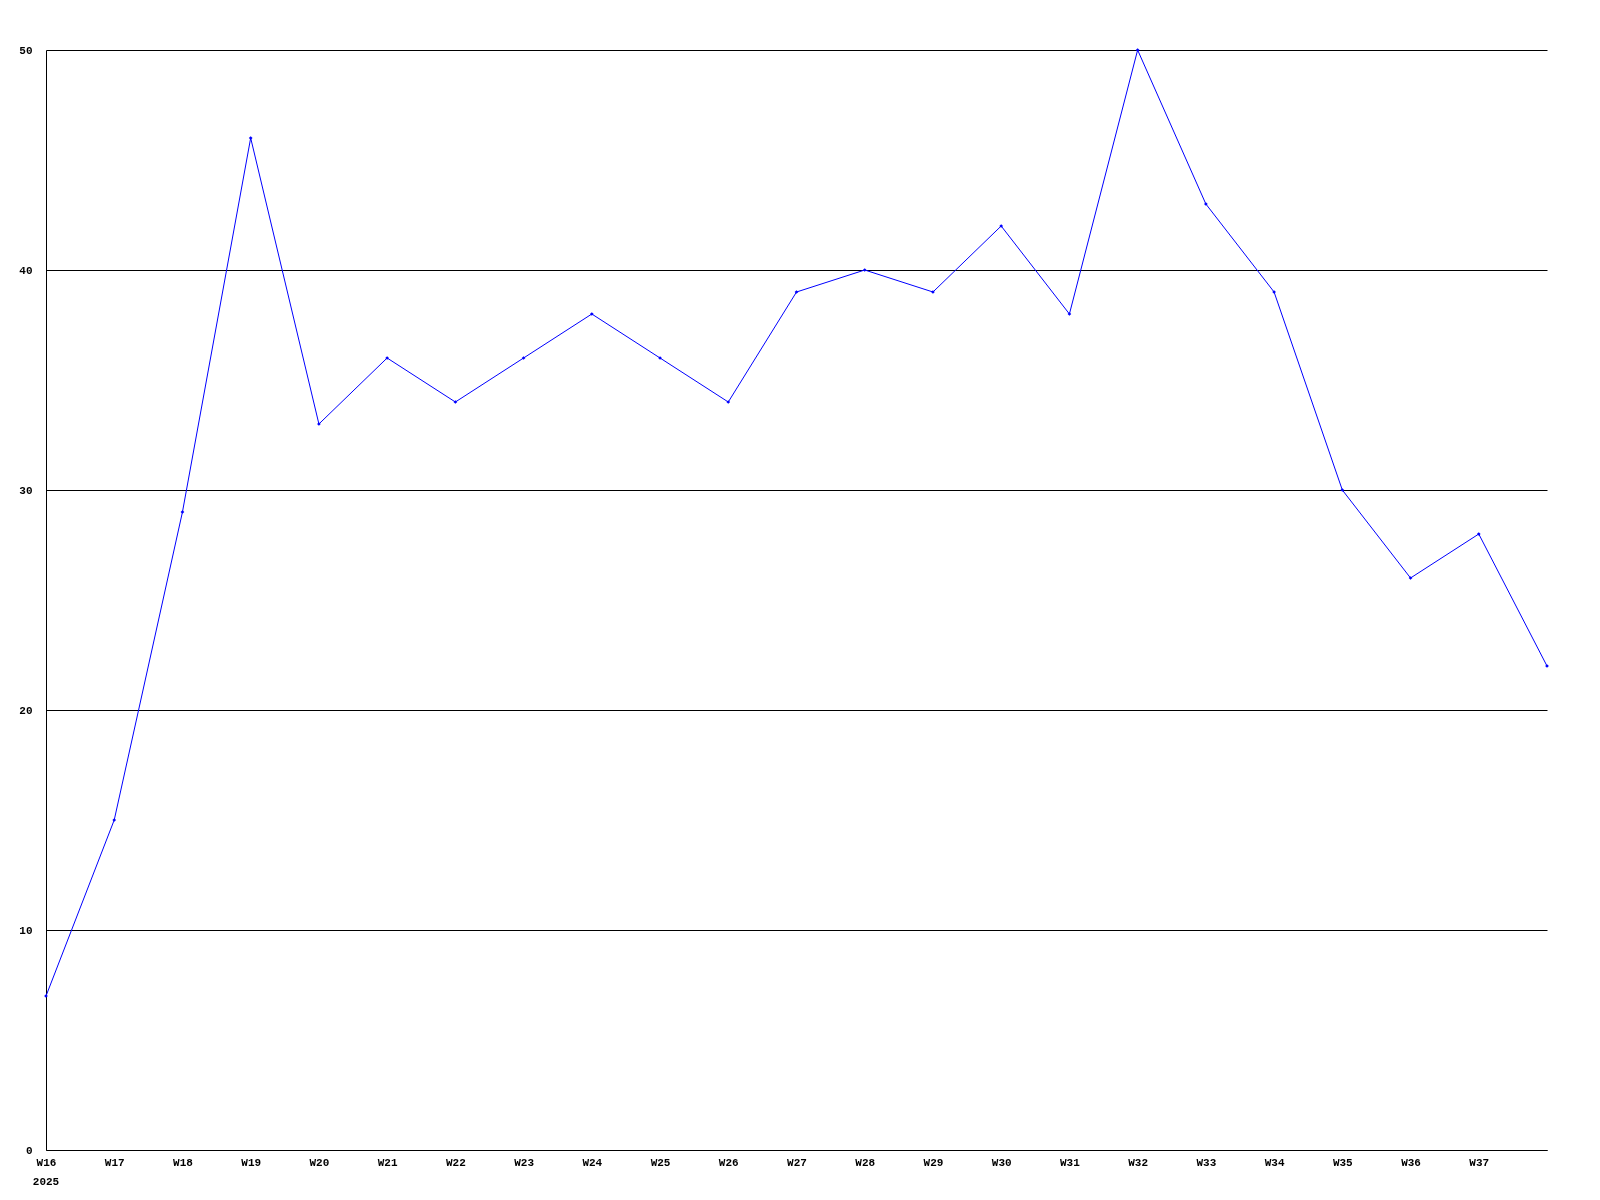  What do you see at coordinates (26, 270) in the screenshot?
I see `y-tick-label: 40` at bounding box center [26, 270].